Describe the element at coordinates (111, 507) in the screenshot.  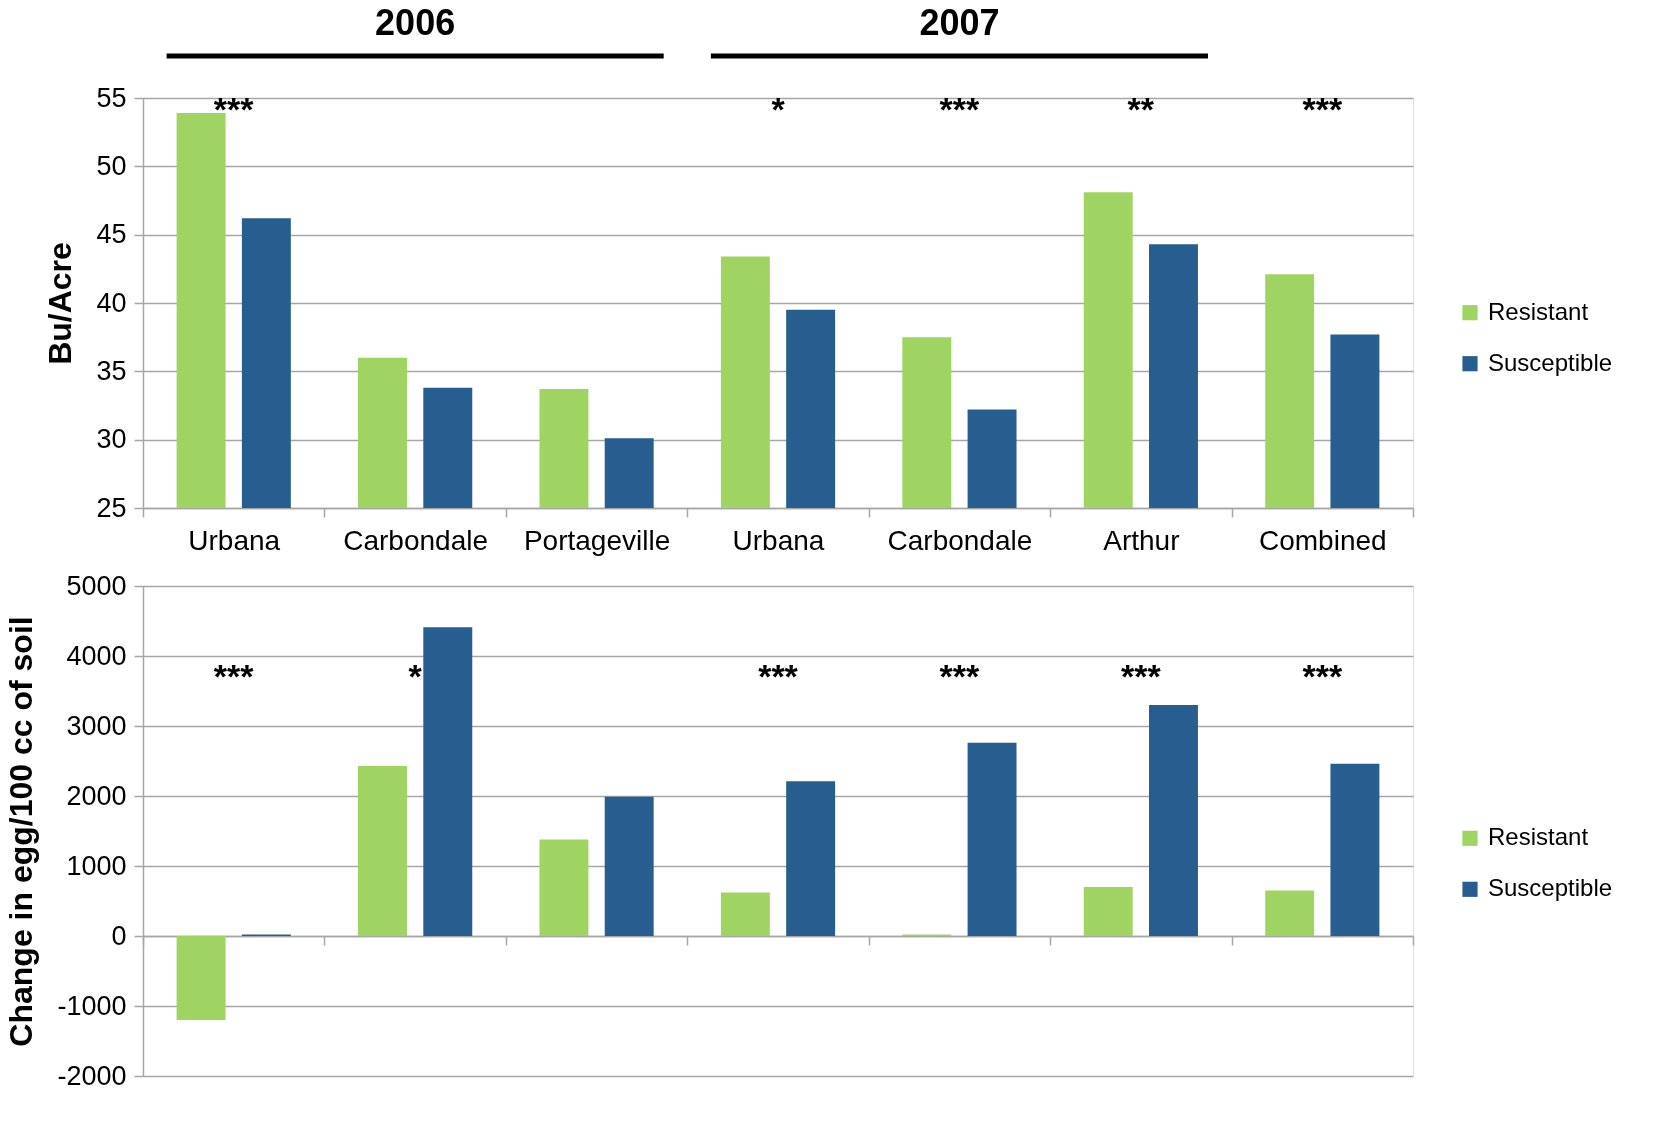
I see `y-tick-label: 25` at that location.